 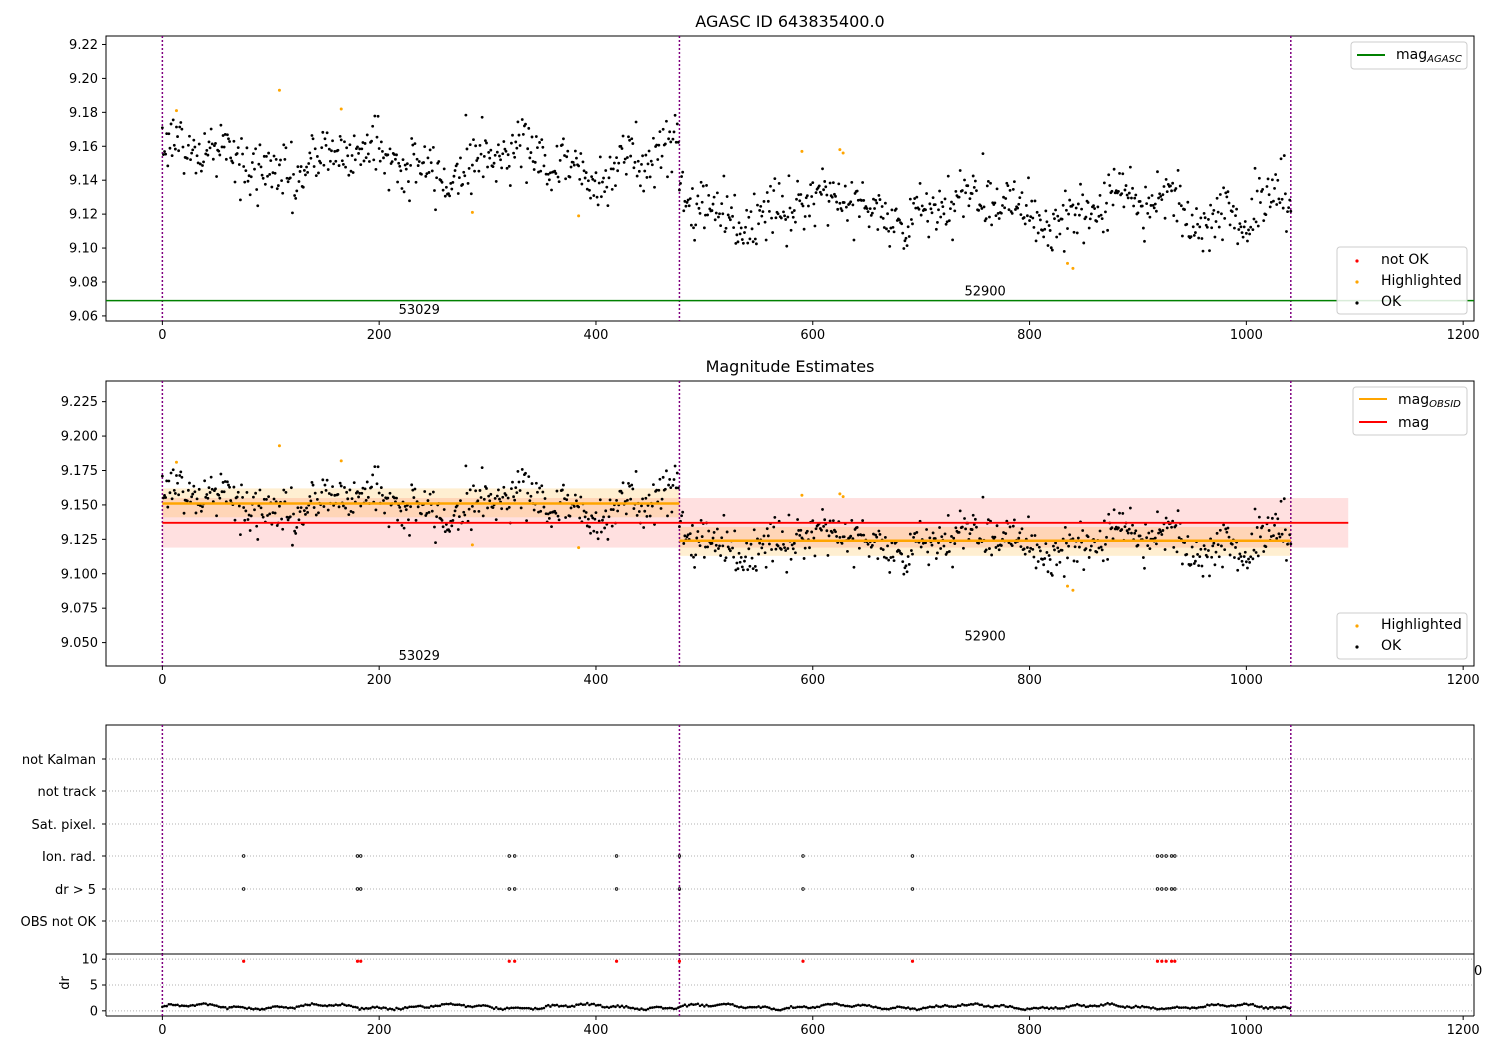 What do you see at coordinates (509, 961) in the screenshot?
I see `dr-flag-point` at bounding box center [509, 961].